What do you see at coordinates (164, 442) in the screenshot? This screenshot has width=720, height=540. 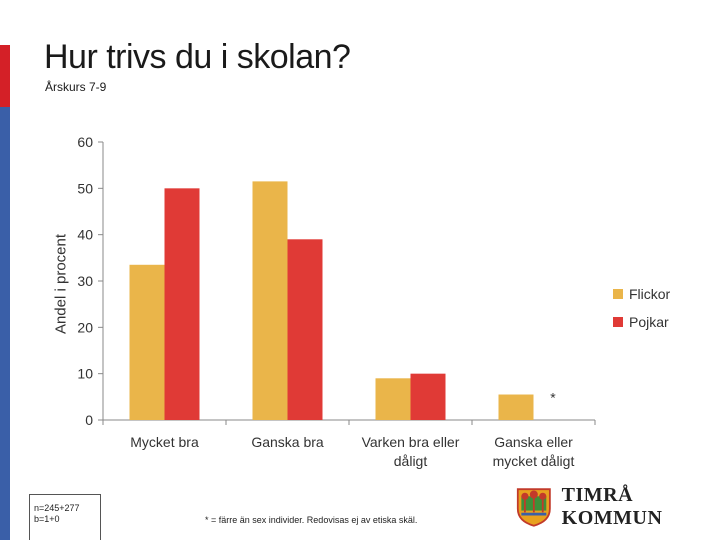 I see `category-label: Mycket bra` at bounding box center [164, 442].